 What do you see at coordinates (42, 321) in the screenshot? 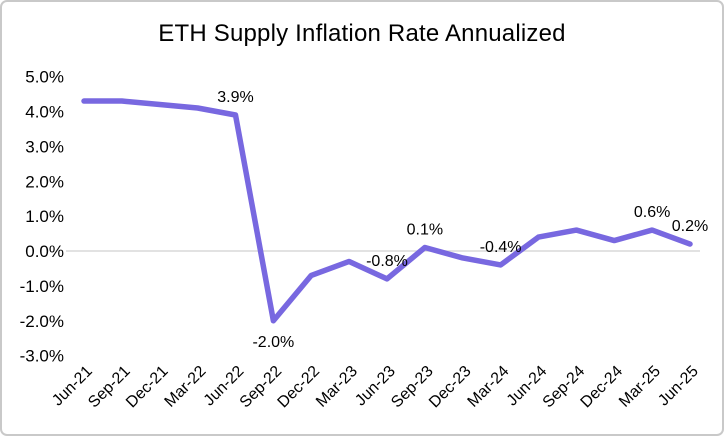
I see `y-axis-tick-label: -2.0%` at bounding box center [42, 321].